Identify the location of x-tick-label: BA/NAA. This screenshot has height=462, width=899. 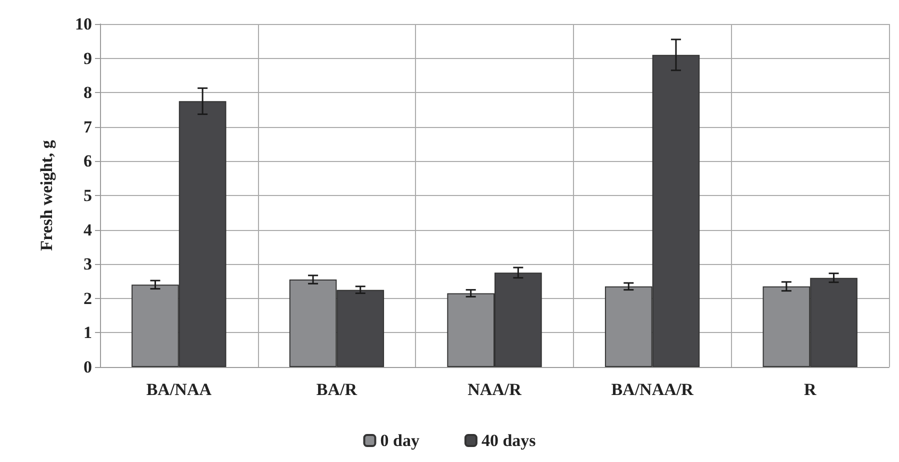
(179, 389).